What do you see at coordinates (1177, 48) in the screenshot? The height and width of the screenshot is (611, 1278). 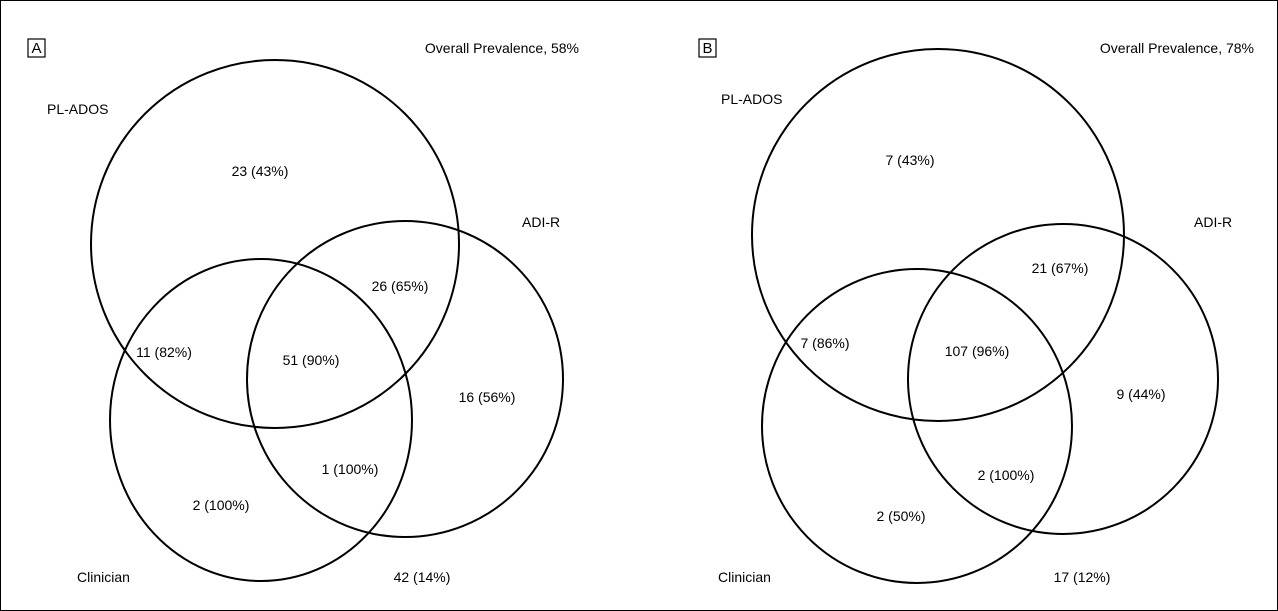 I see `panel-b-prevalence: Overall Prevalence, 78%` at bounding box center [1177, 48].